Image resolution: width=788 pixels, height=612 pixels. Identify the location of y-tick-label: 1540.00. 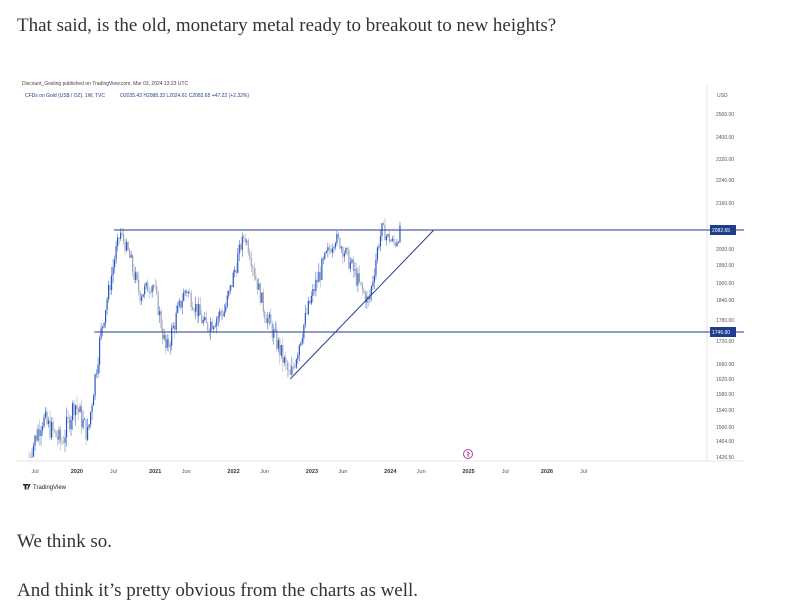
(725, 411).